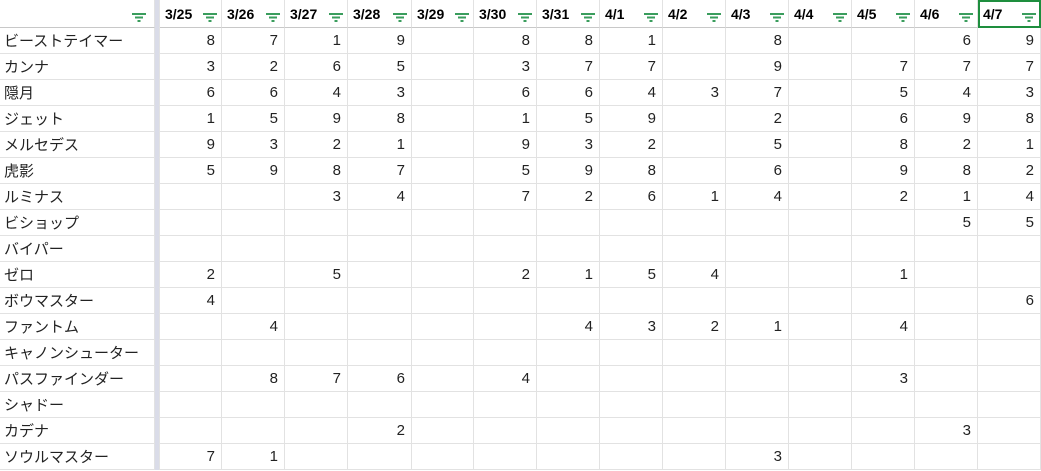 This screenshot has width=1041, height=471. What do you see at coordinates (631, 14) in the screenshot?
I see `column-header-4-1: 4/1` at bounding box center [631, 14].